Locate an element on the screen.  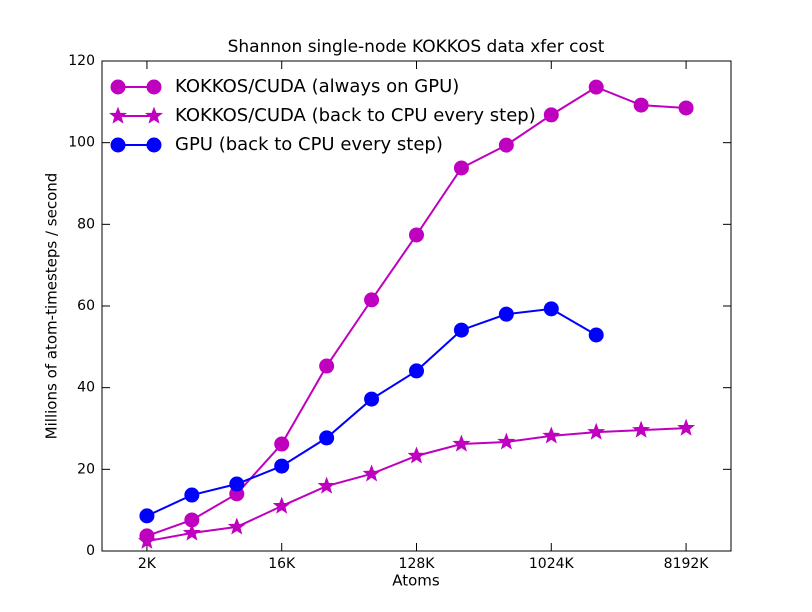
y-axis-label: Millions of atom-timesteps / second is located at coordinates (52, 306).